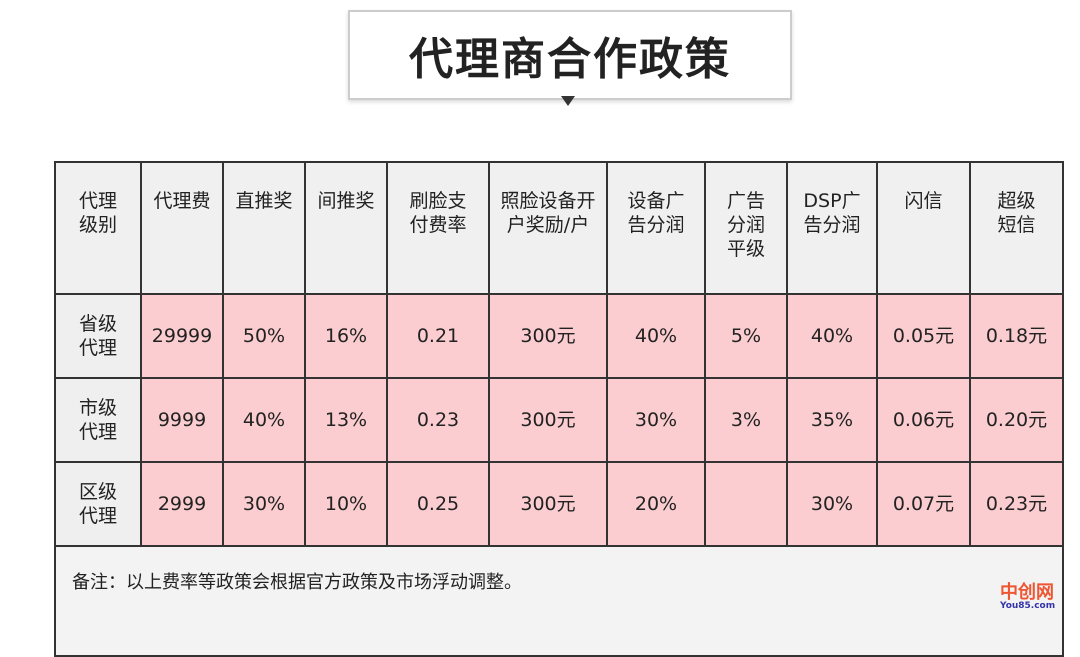 The image size is (1080, 657). I want to click on watermark-logo: 中创网 You85.com, so click(1027, 594).